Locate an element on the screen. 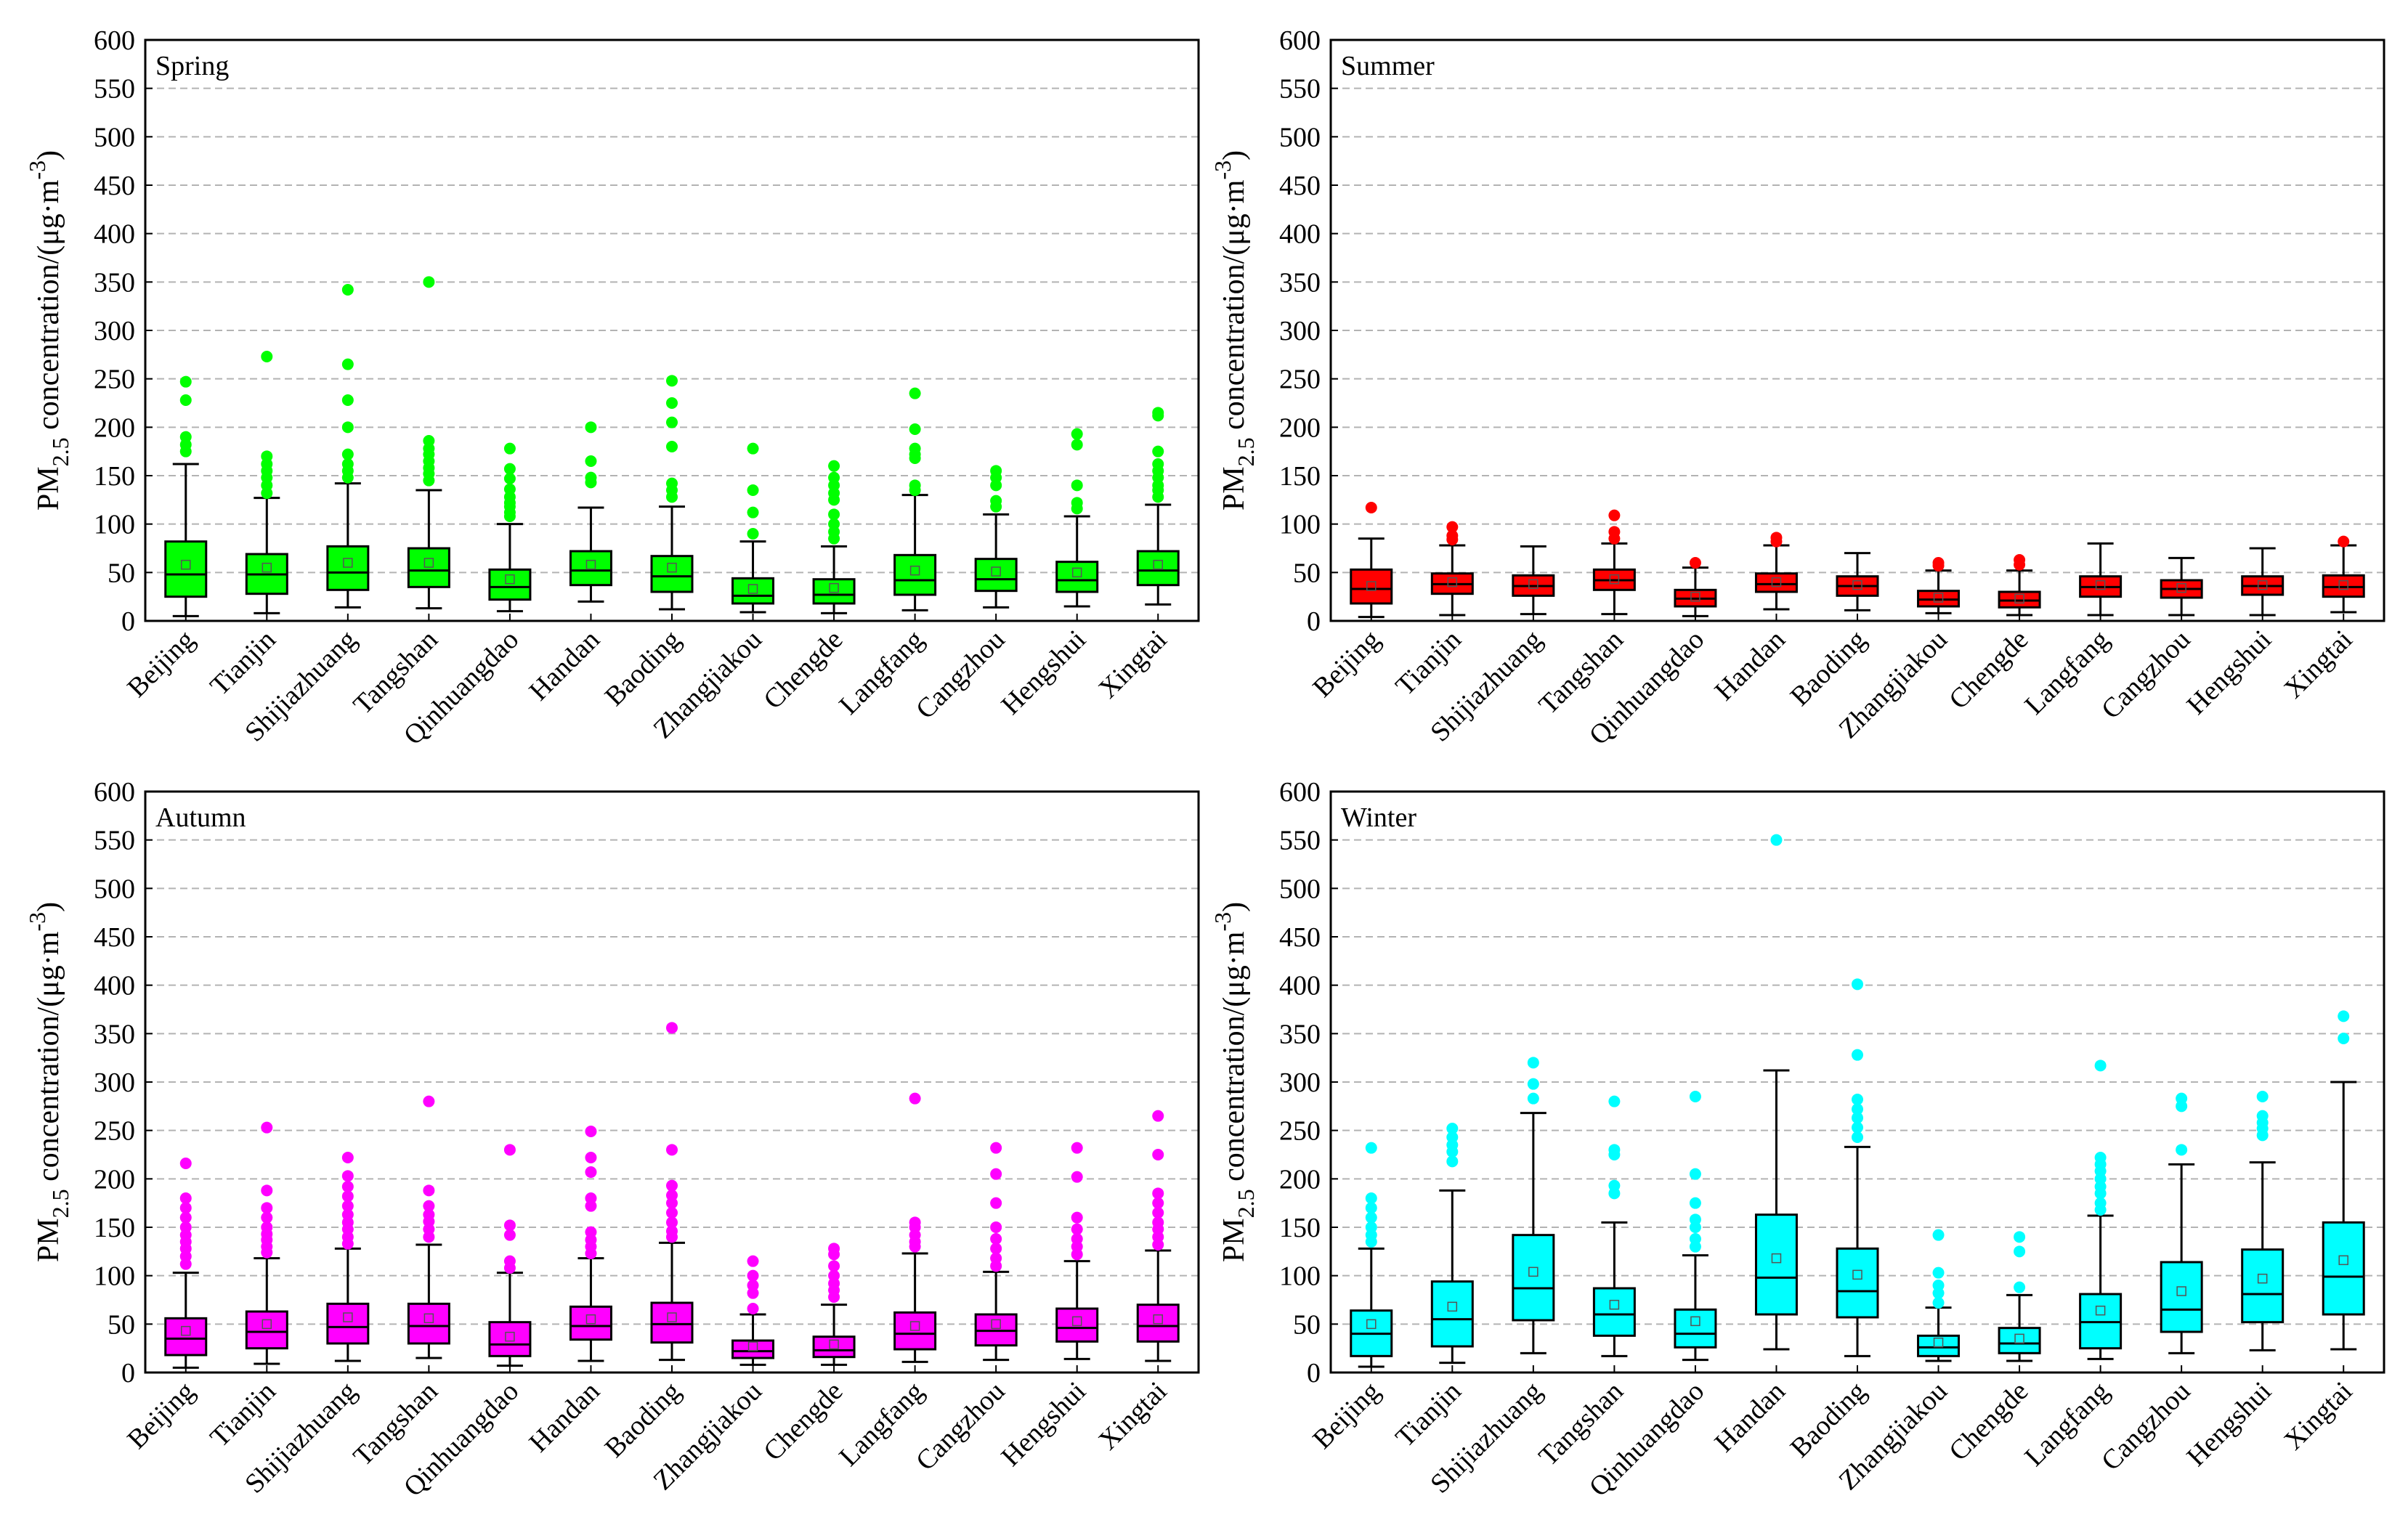  y-tick-label: 200 is located at coordinates (114, 1179).